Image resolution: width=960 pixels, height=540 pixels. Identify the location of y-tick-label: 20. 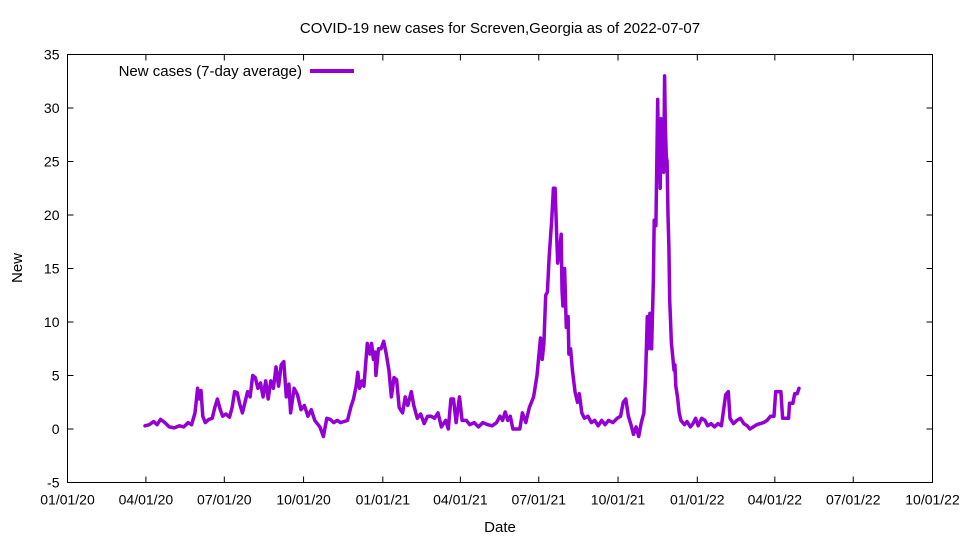
(52, 215).